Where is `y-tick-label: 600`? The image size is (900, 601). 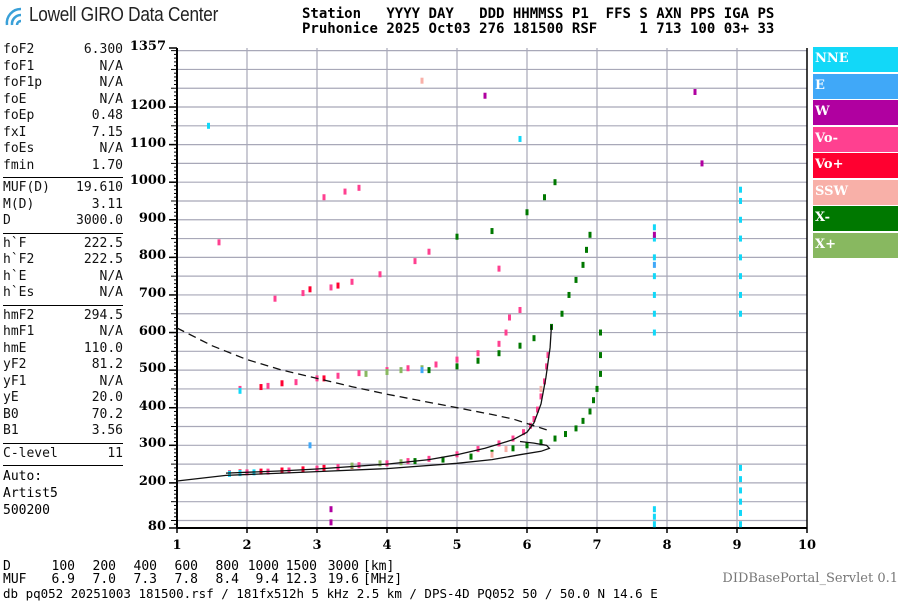 y-tick-label: 600 is located at coordinates (152, 331).